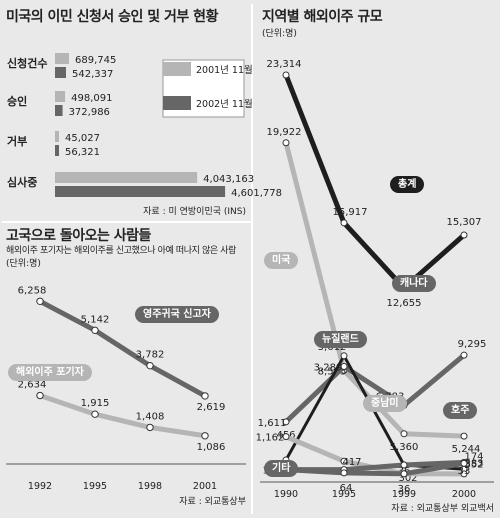  What do you see at coordinates (17, 141) in the screenshot?
I see `bar-category-label: 거부` at bounding box center [17, 141].